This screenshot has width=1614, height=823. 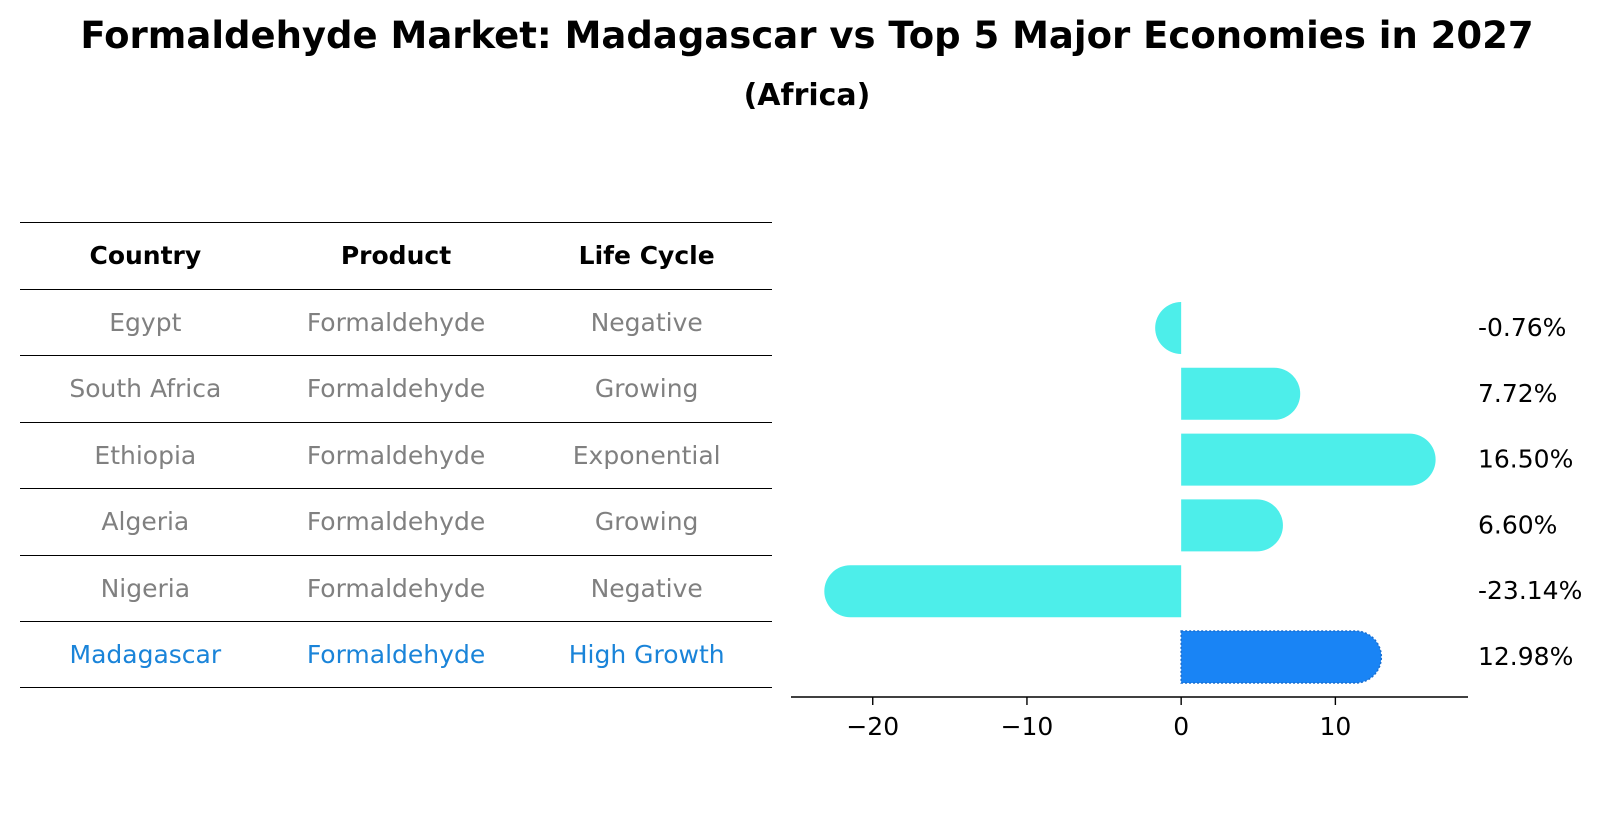 What do you see at coordinates (872, 726) in the screenshot?
I see `x-tick-label: −20` at bounding box center [872, 726].